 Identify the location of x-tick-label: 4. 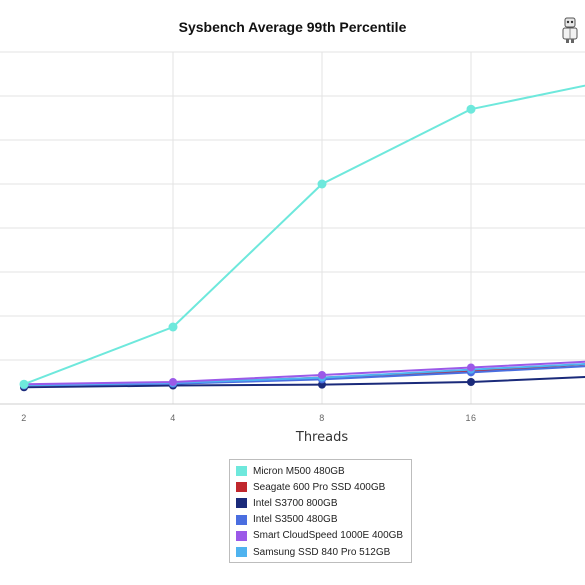
(173, 418).